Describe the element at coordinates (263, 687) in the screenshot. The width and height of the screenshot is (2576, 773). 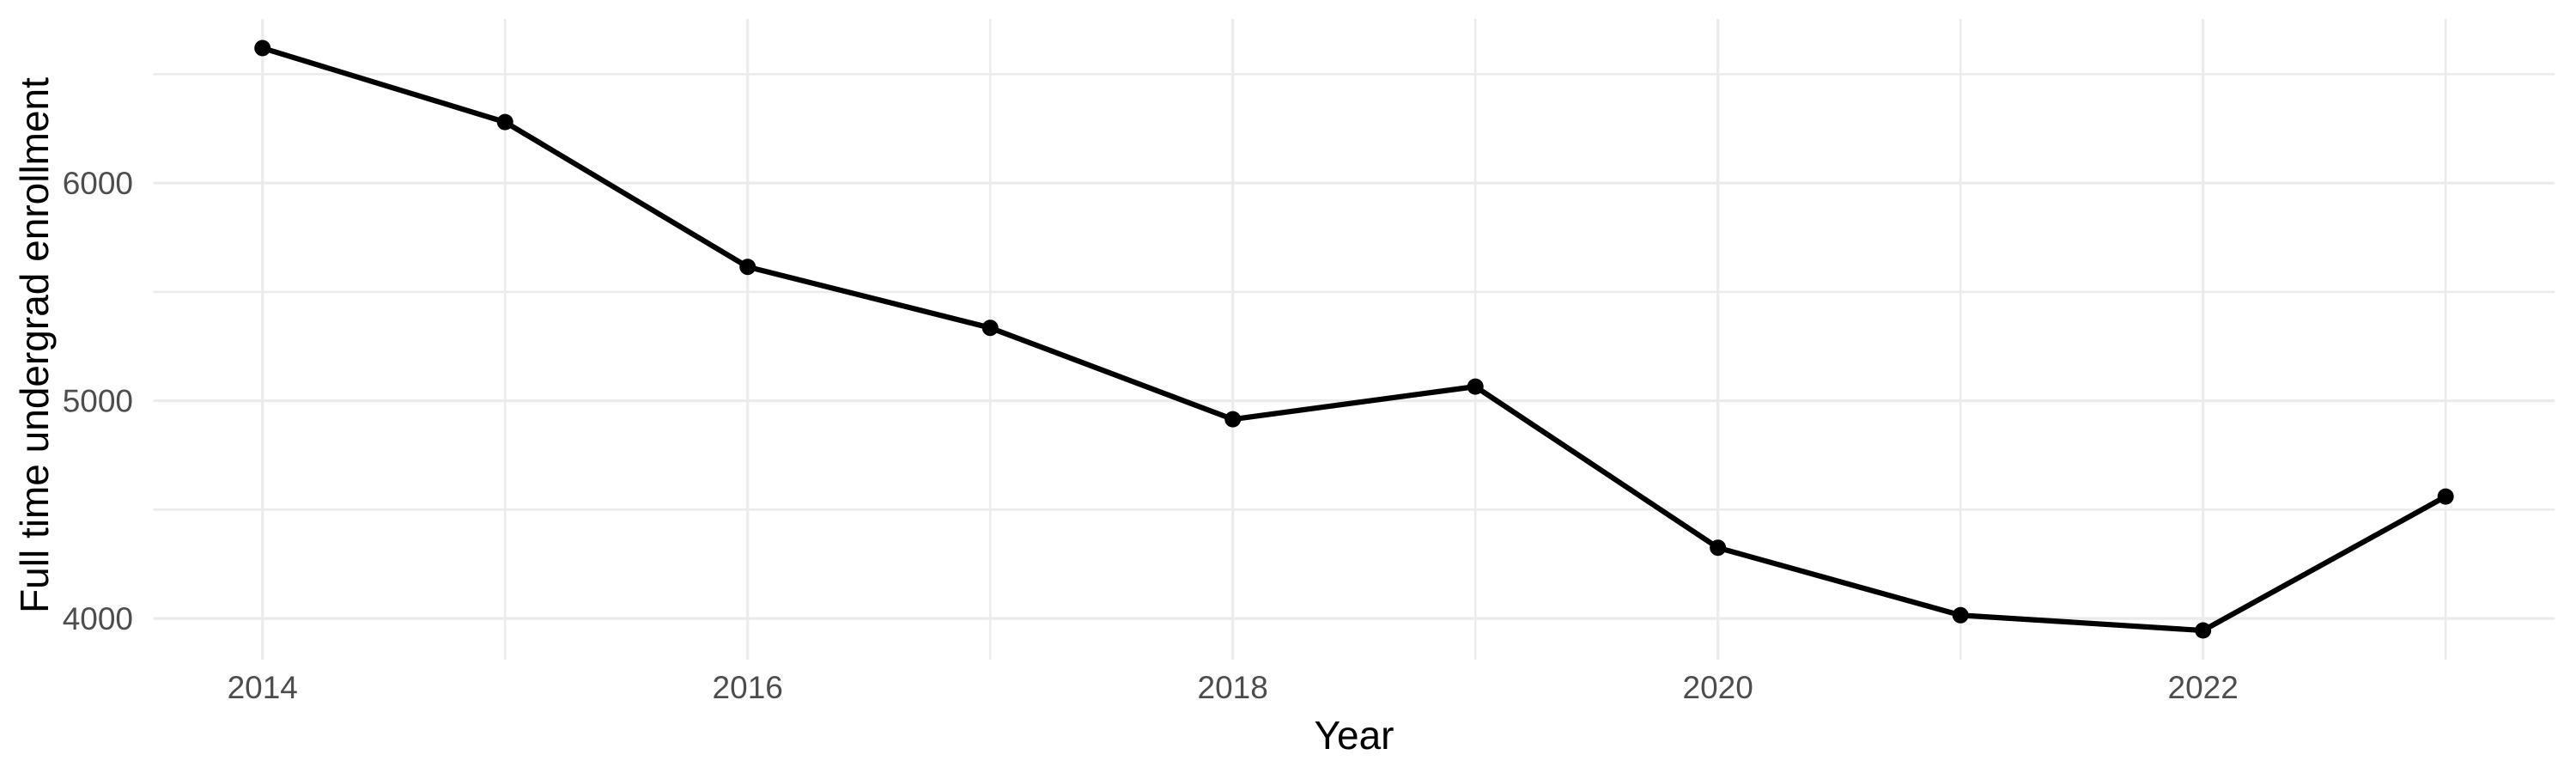
I see `x-tick-label: 2014` at that location.